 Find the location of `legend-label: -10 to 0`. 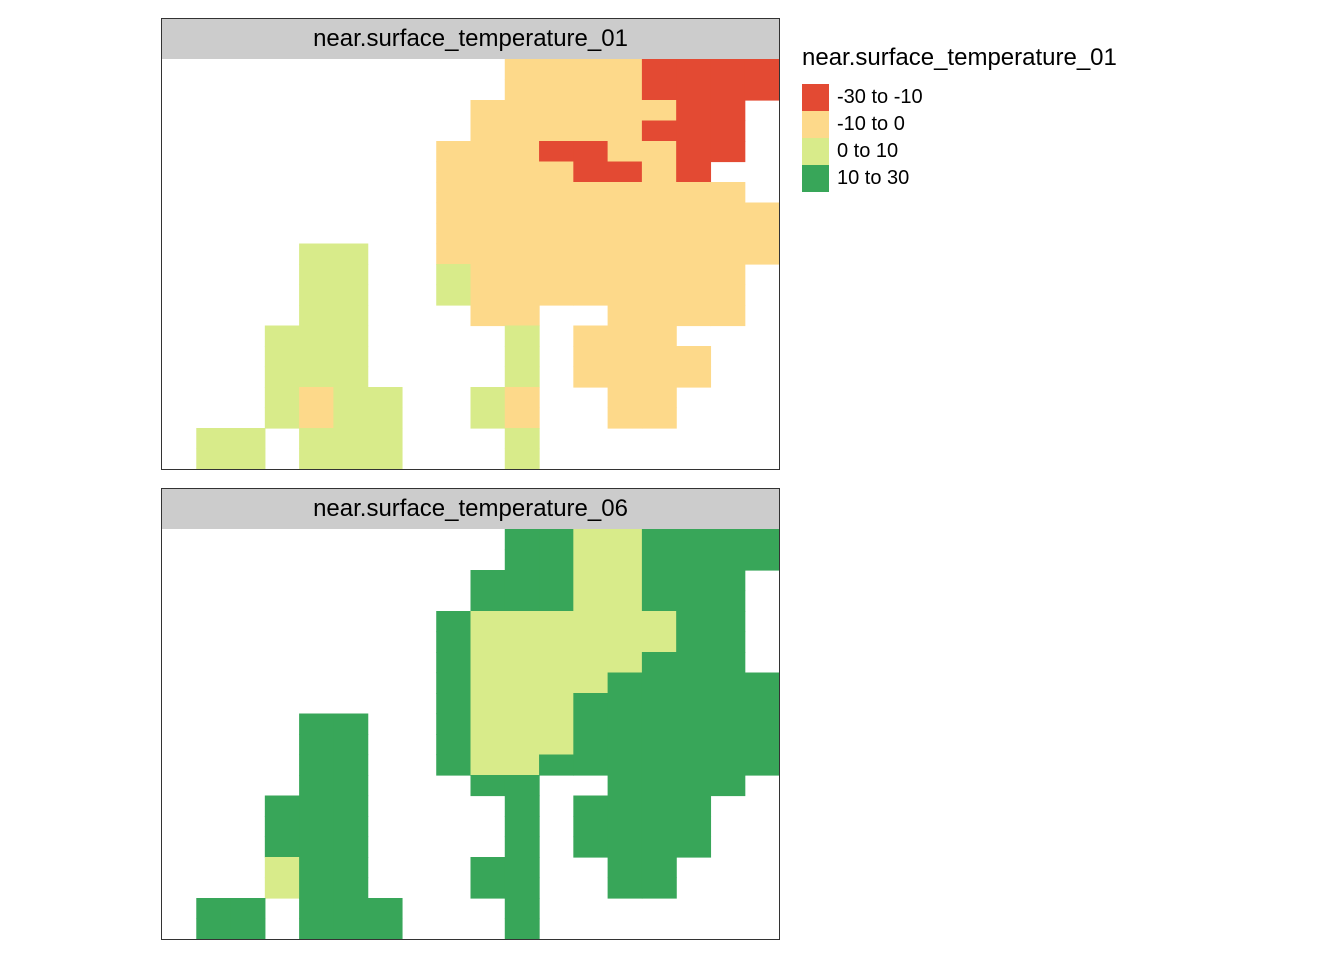

legend-label: -10 to 0 is located at coordinates (871, 124).